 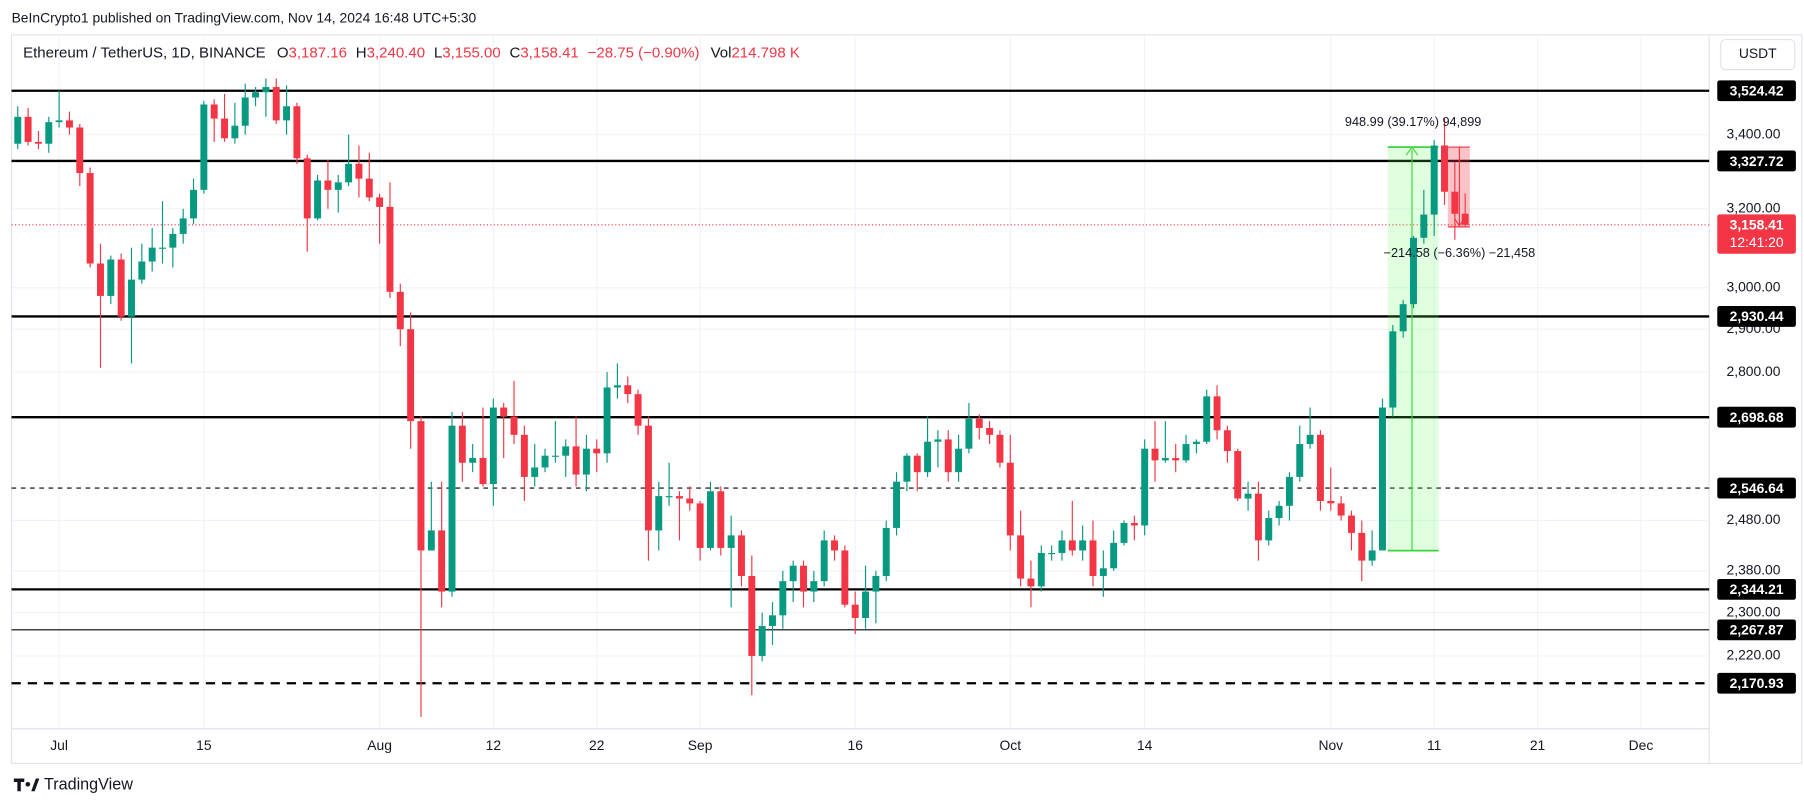 What do you see at coordinates (361, 52) in the screenshot?
I see `legend-key: H` at bounding box center [361, 52].